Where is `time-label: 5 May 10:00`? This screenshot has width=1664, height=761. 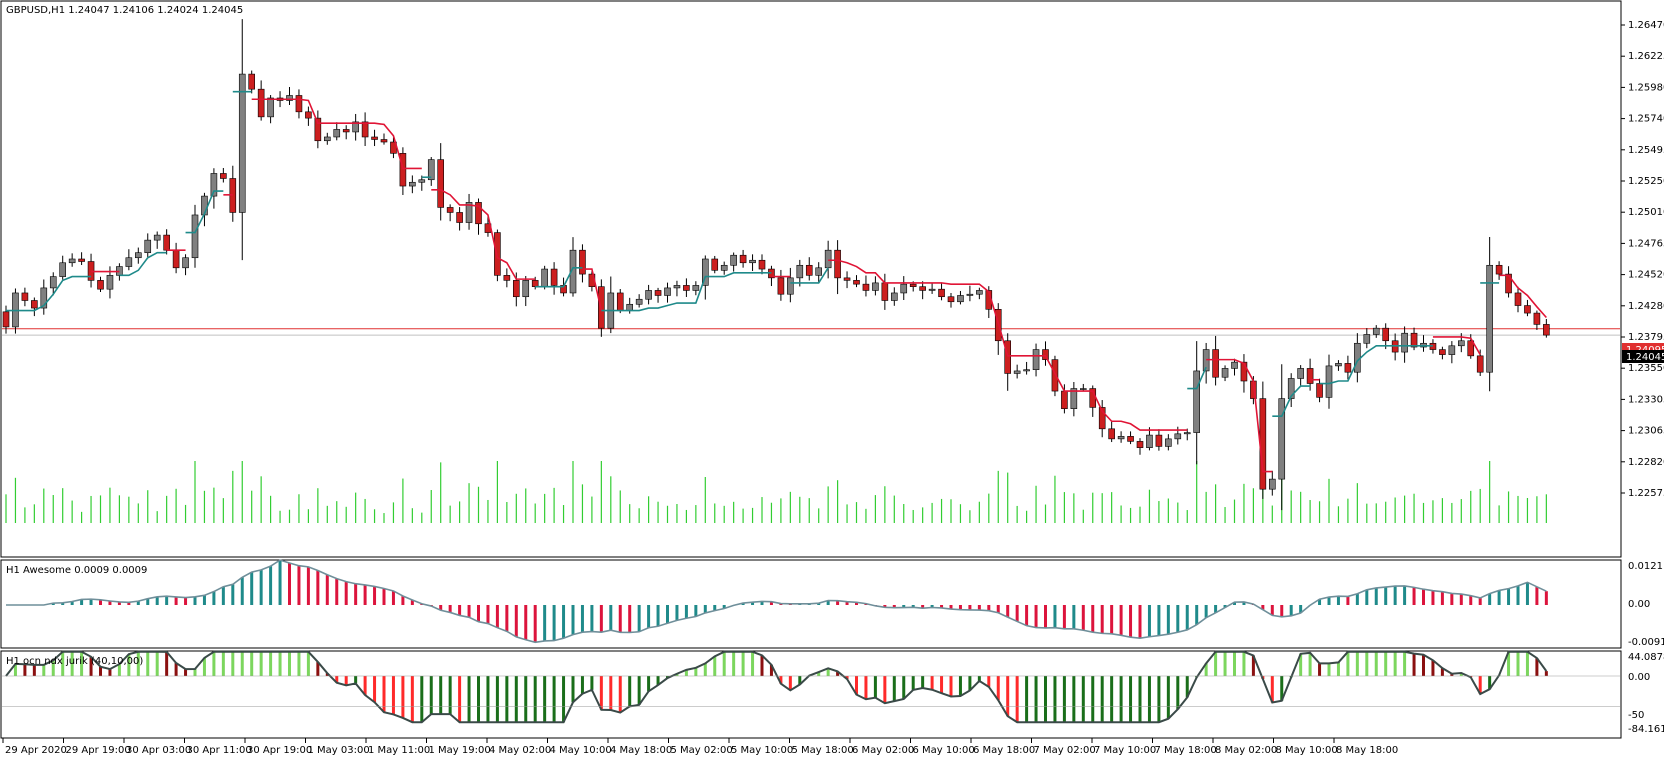
time-label: 5 May 10:00 is located at coordinates (762, 750).